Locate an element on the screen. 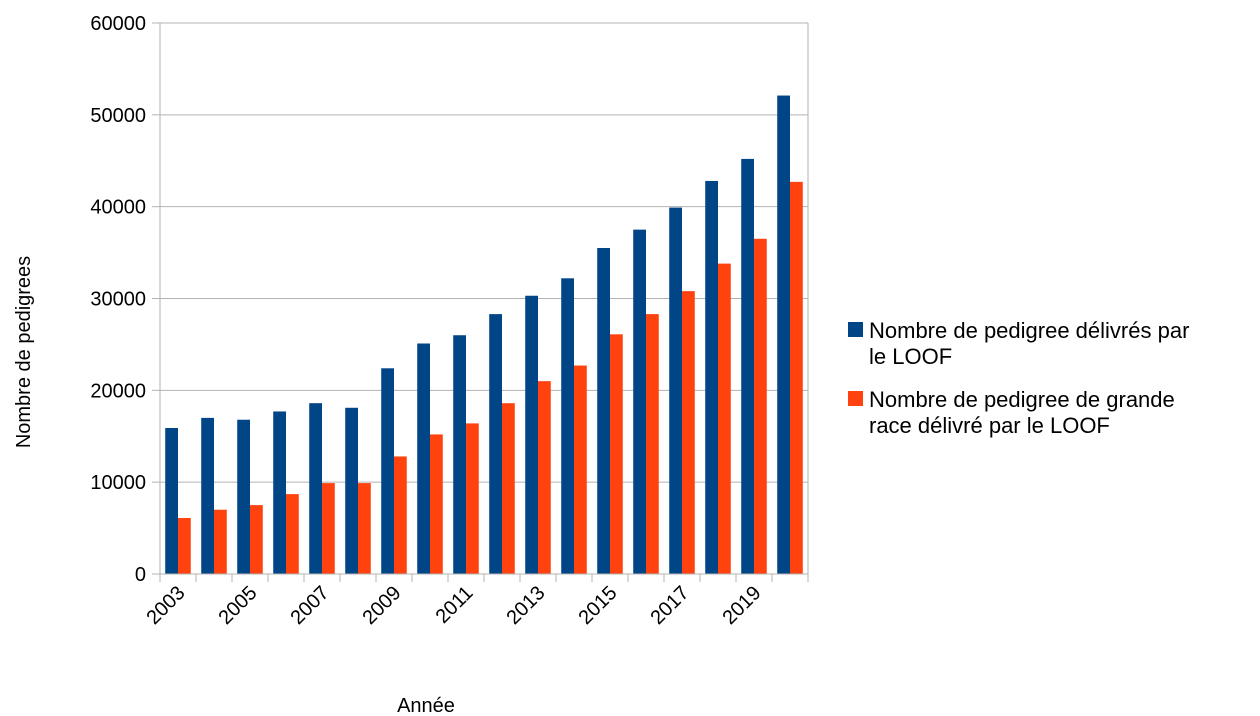 The image size is (1260, 716). bar-series-1-2012 is located at coordinates (495, 444).